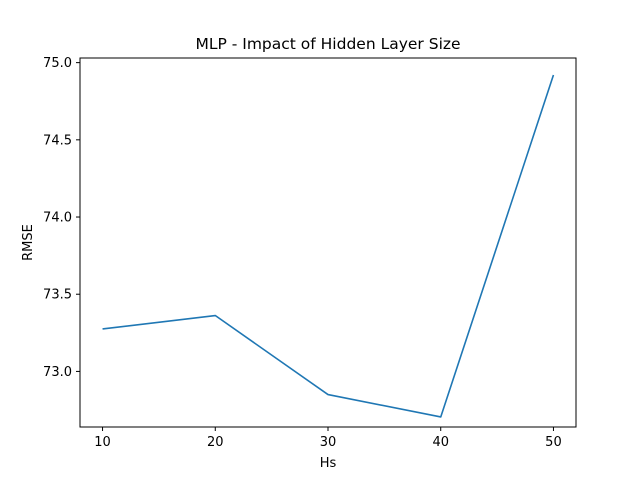 The height and width of the screenshot is (480, 640). I want to click on x-tick-label: 10, so click(102, 442).